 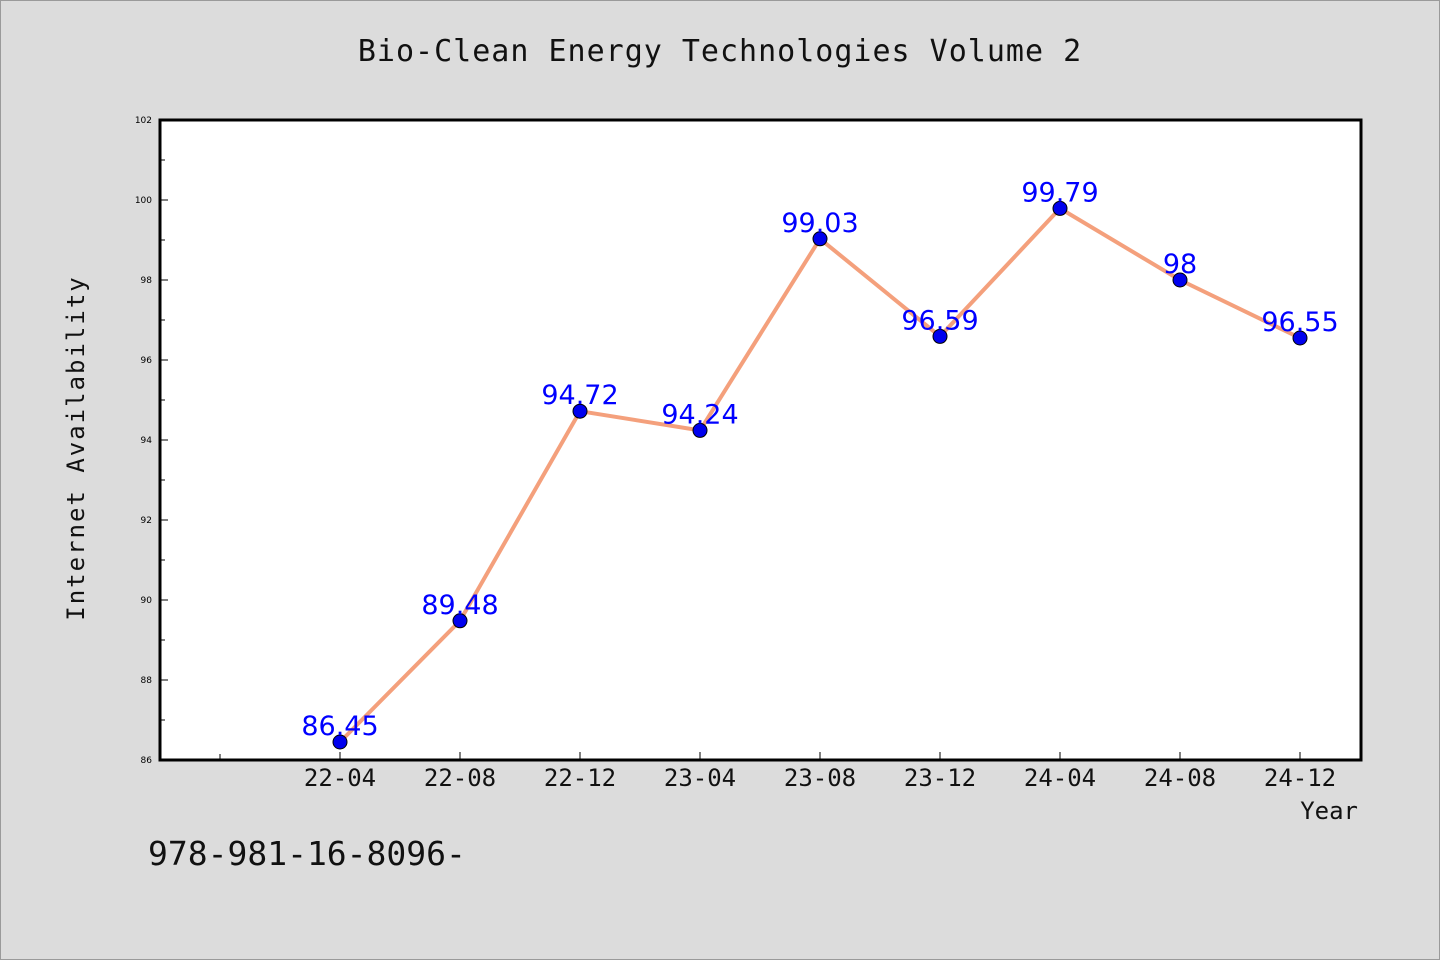 What do you see at coordinates (580, 778) in the screenshot?
I see `x-tick-label: 22-12` at bounding box center [580, 778].